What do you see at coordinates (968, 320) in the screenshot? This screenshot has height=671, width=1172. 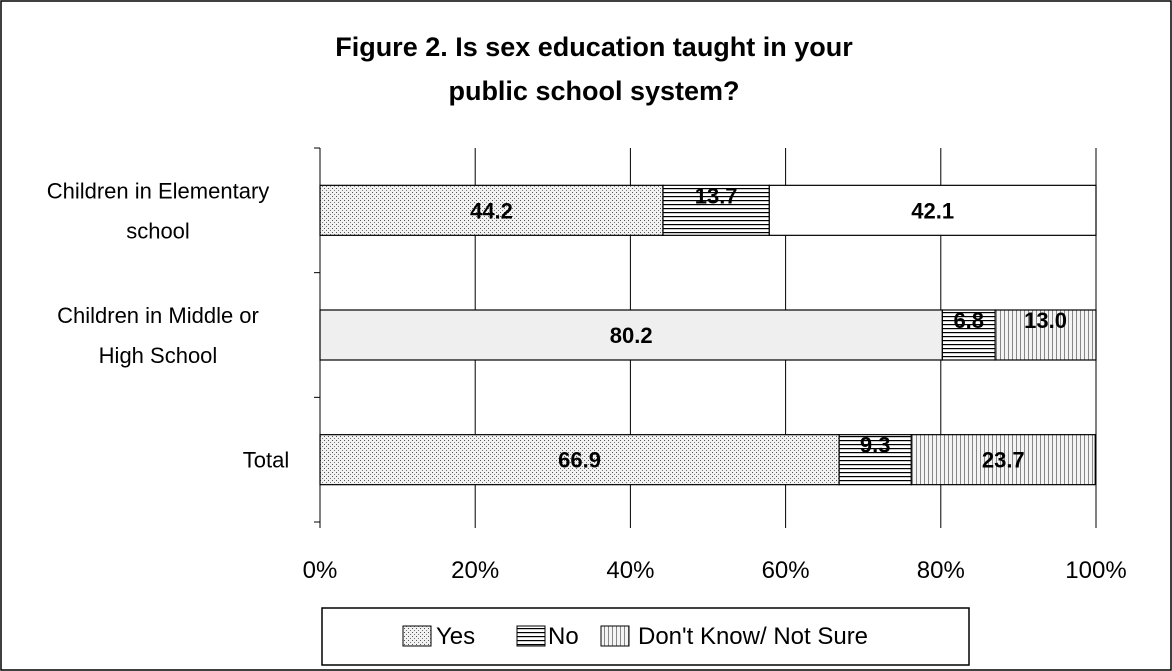 I see `data-label: 6.8` at bounding box center [968, 320].